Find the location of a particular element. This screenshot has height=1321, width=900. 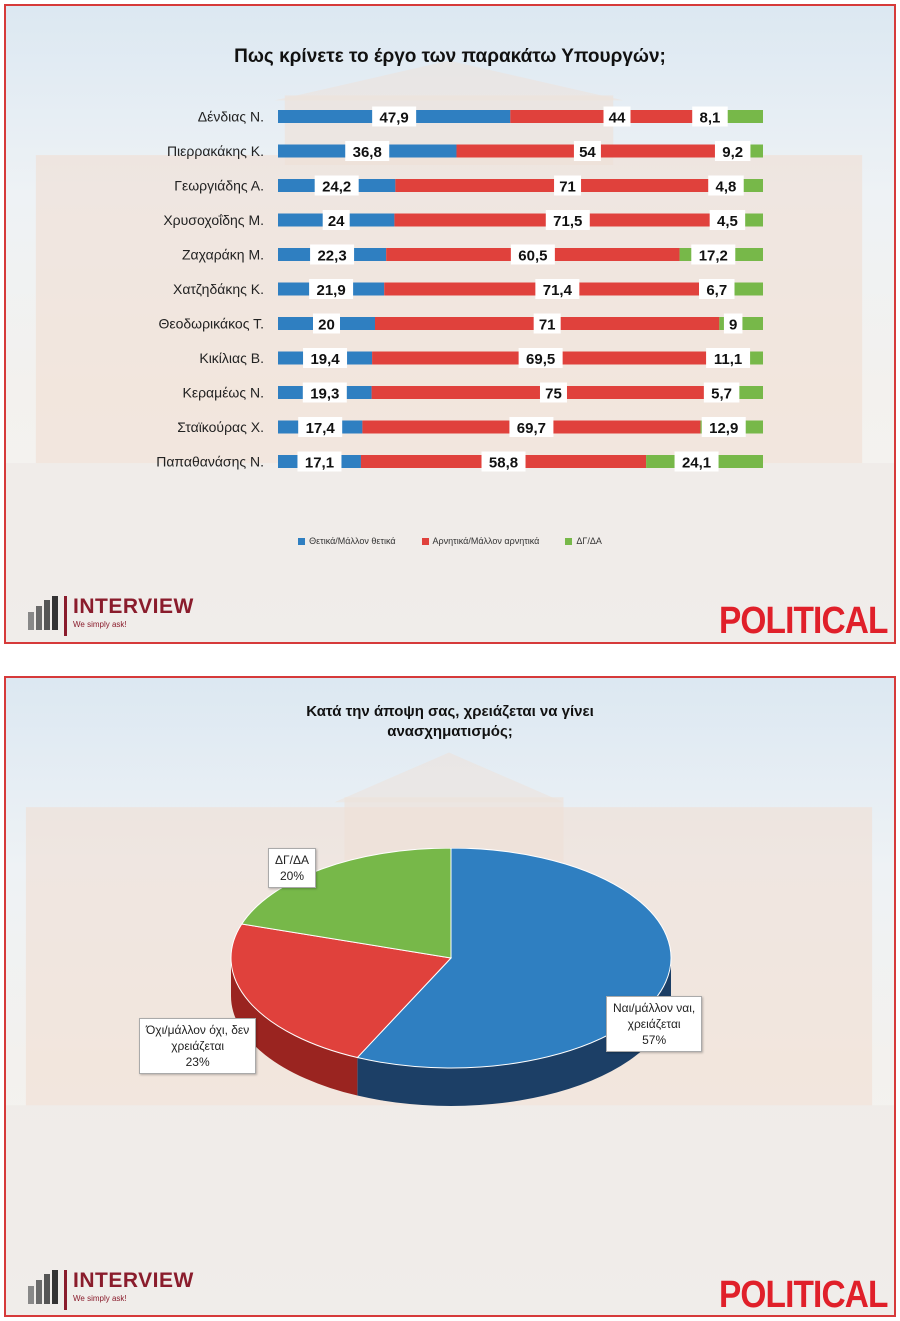

legend-item-negative: Αρνητικά/Μάλλον αρνητικά is located at coordinates (480, 541).